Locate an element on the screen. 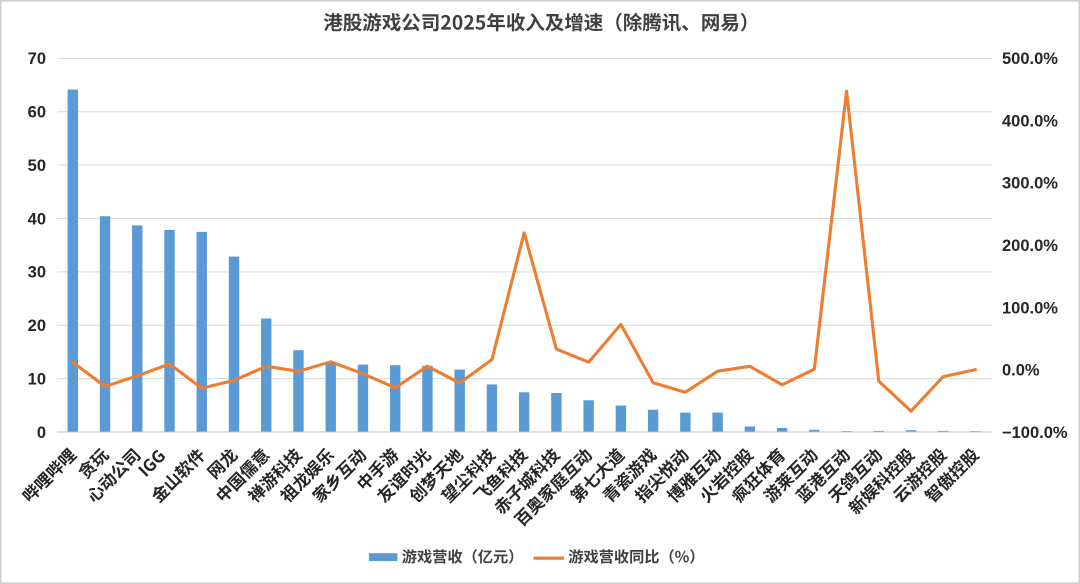 This screenshot has width=1080, height=584. svg-text: 60 is located at coordinates (37, 113).